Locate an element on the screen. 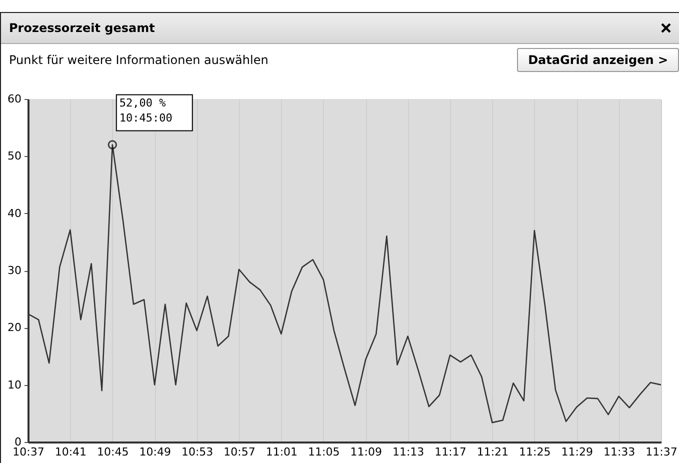 This screenshot has width=679, height=463. x-tick-label: 11:01 is located at coordinates (282, 452).